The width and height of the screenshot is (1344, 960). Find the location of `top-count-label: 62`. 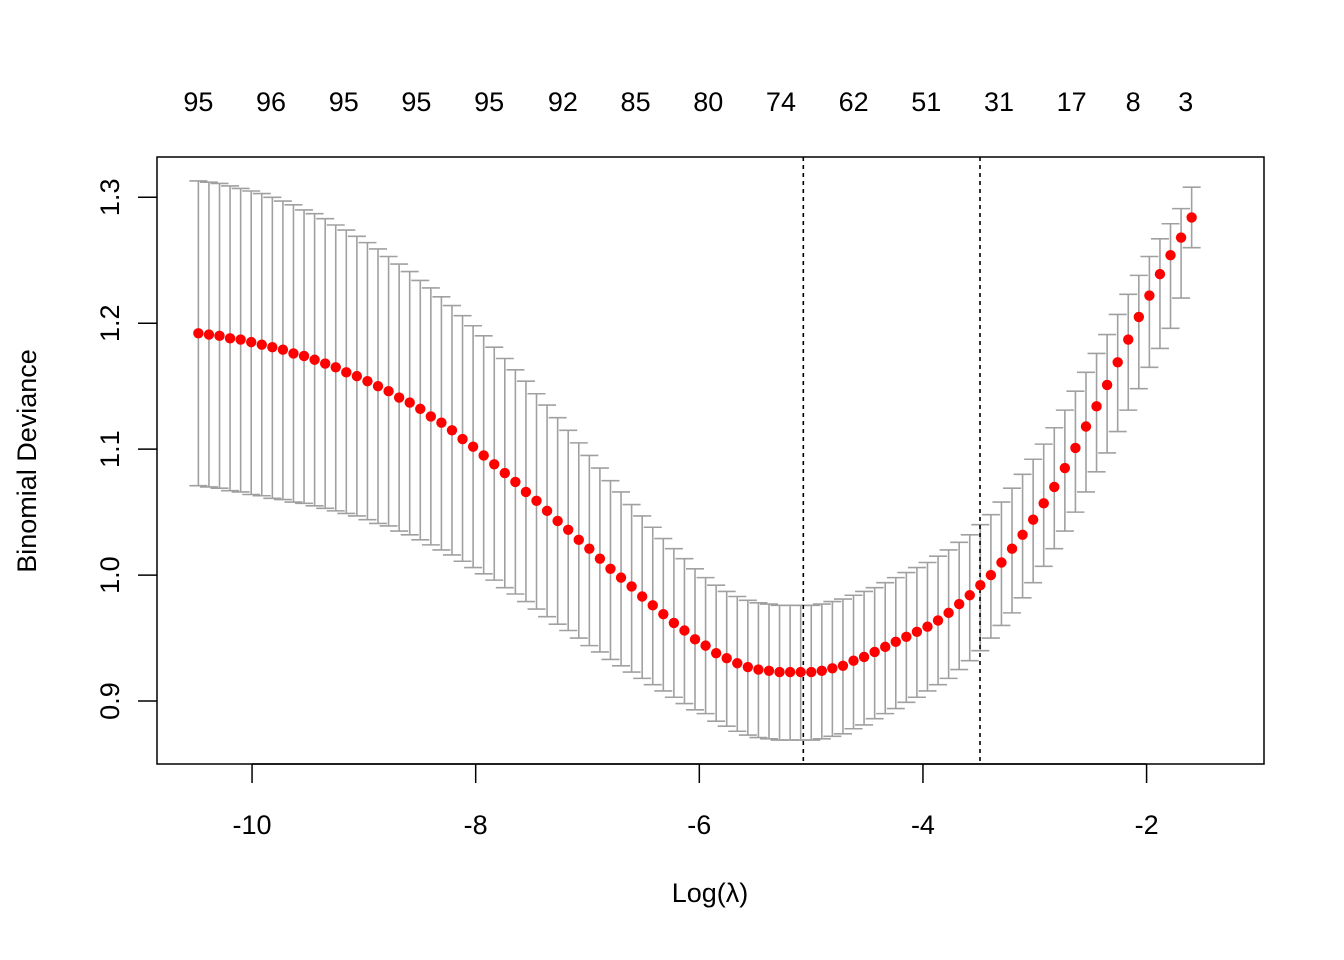

top-count-label: 62 is located at coordinates (854, 102).